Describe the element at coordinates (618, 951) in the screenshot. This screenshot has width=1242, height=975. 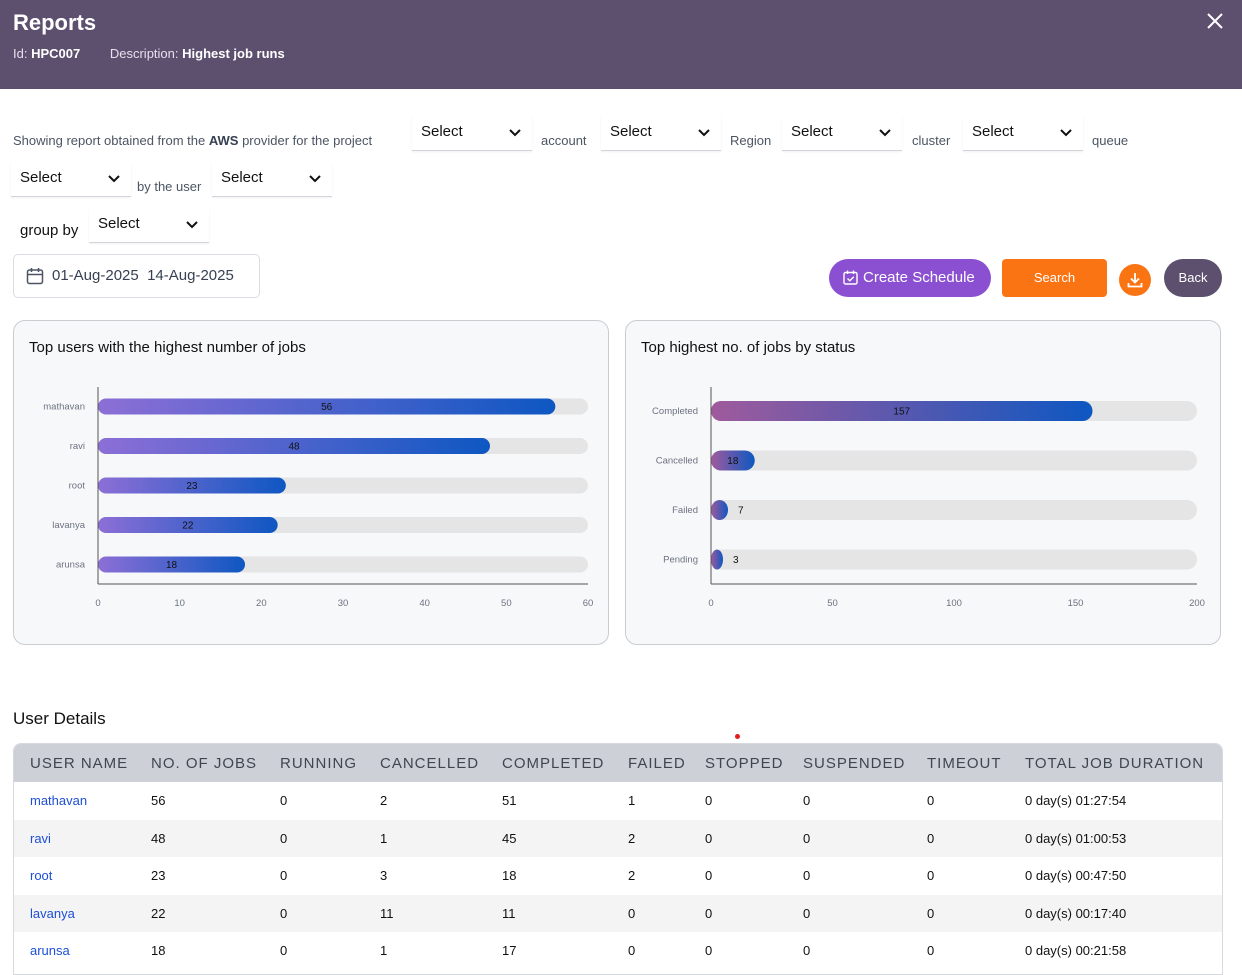
I see `table-row: arunsa 18 0 1 17 0 0 0 0 0 day(s) 00:21:58` at that location.